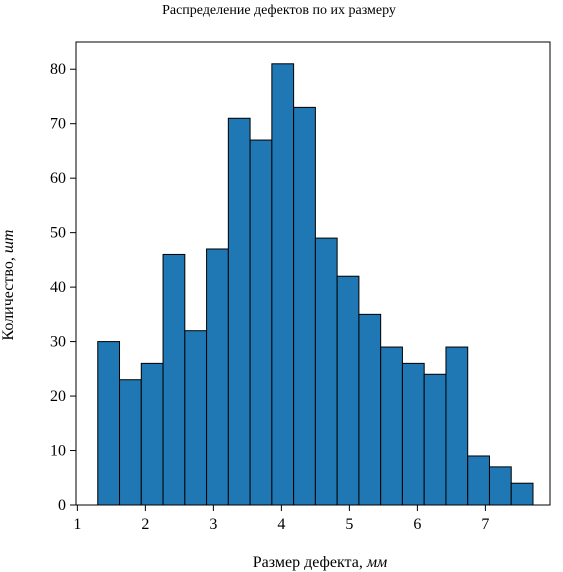  Describe the element at coordinates (77, 524) in the screenshot. I see `x-tick-label: 1` at that location.